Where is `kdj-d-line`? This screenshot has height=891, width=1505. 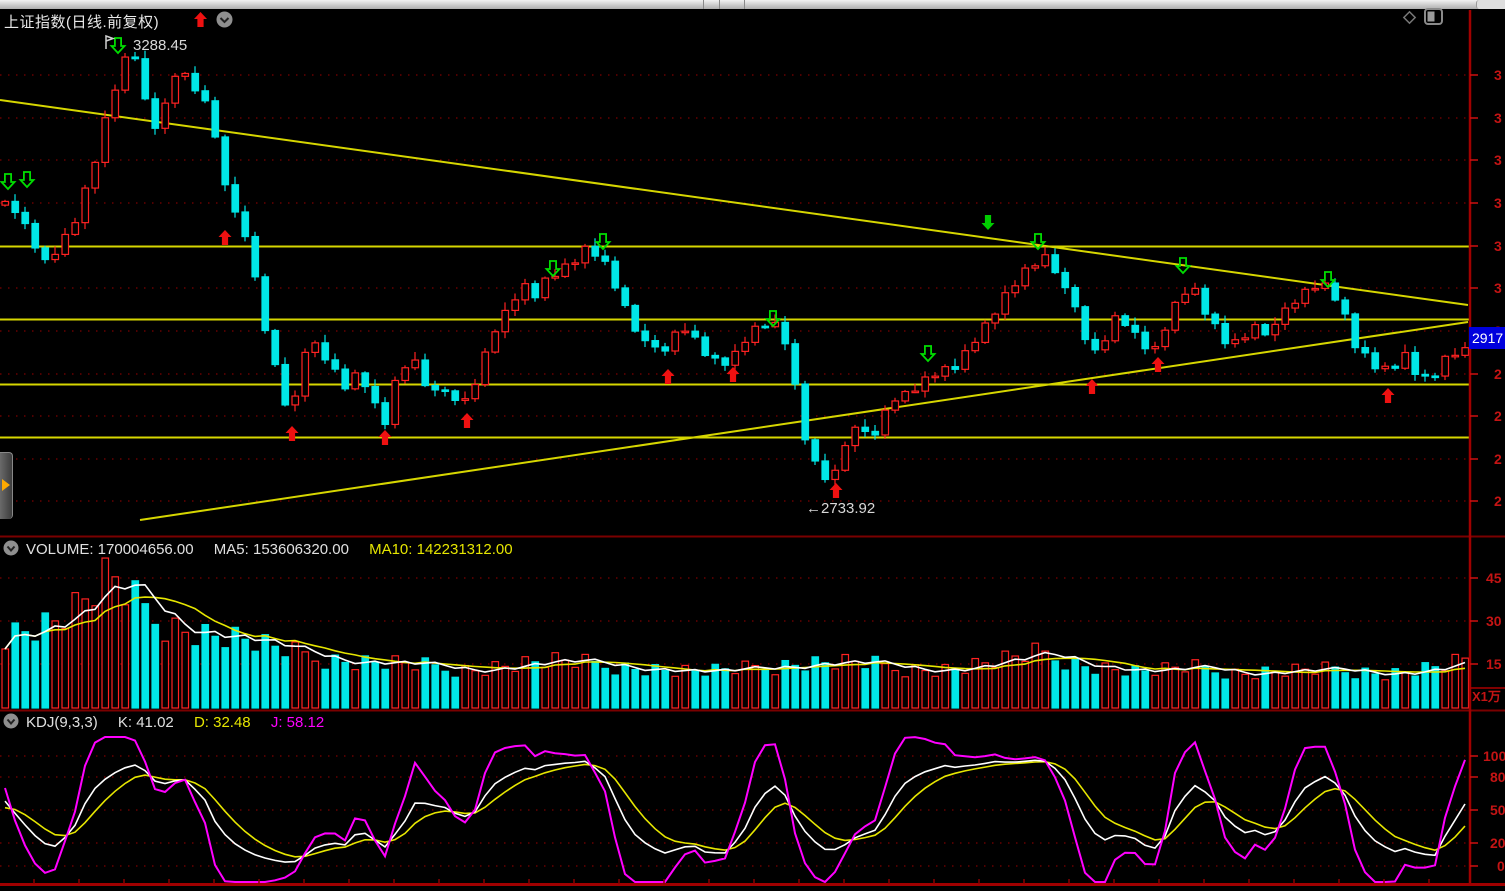
kdj-d-line is located at coordinates (735, 809).